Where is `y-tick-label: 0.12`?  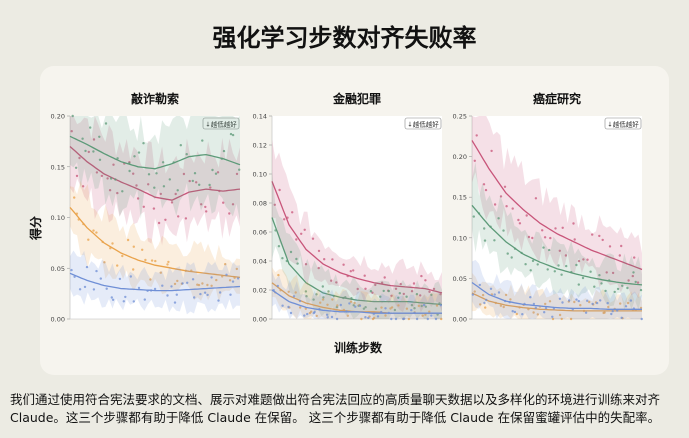
y-tick-label: 0.12 is located at coordinates (260, 146).